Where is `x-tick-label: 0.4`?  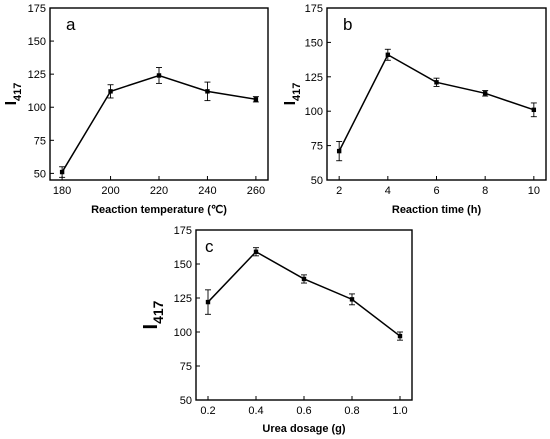
x-tick-label: 0.4 is located at coordinates (255, 411).